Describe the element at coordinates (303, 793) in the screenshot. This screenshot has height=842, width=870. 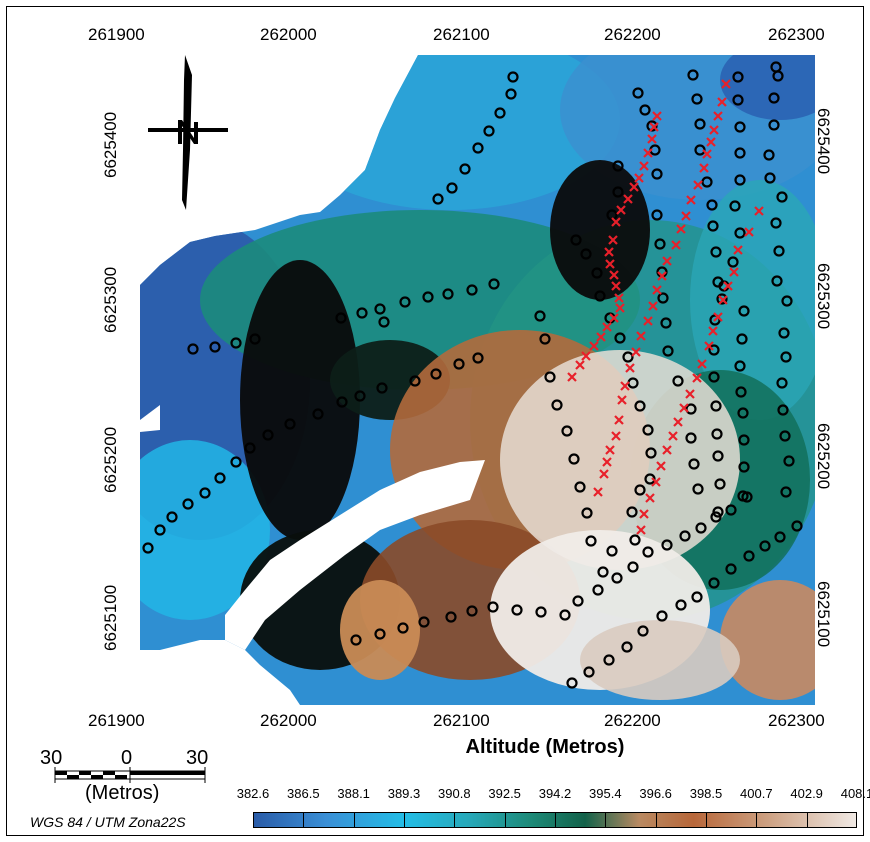
I see `legend-tick-label: 386.5` at that location.